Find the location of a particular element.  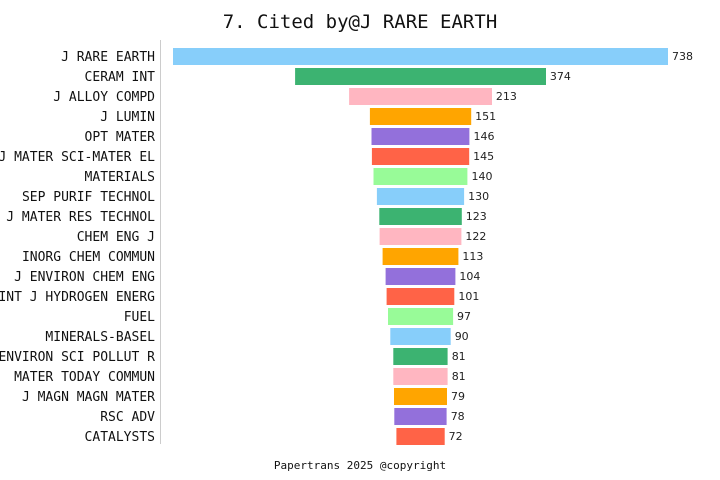

value-label: 738 is located at coordinates (682, 56).